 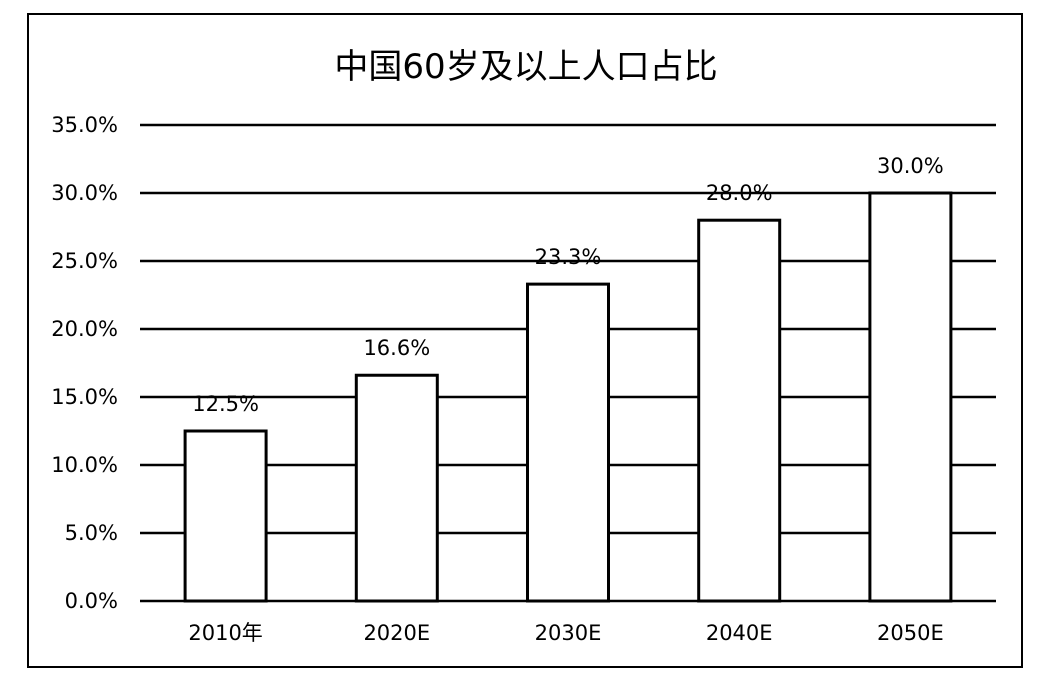 What do you see at coordinates (84, 465) in the screenshot?
I see `y-tick-label: 10.0%` at bounding box center [84, 465].